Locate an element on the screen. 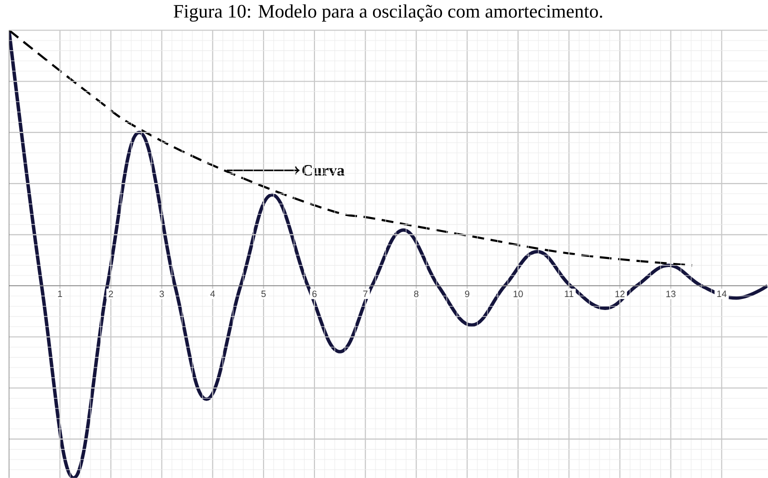 The height and width of the screenshot is (478, 768). x-tick-label: 9 is located at coordinates (467, 293).